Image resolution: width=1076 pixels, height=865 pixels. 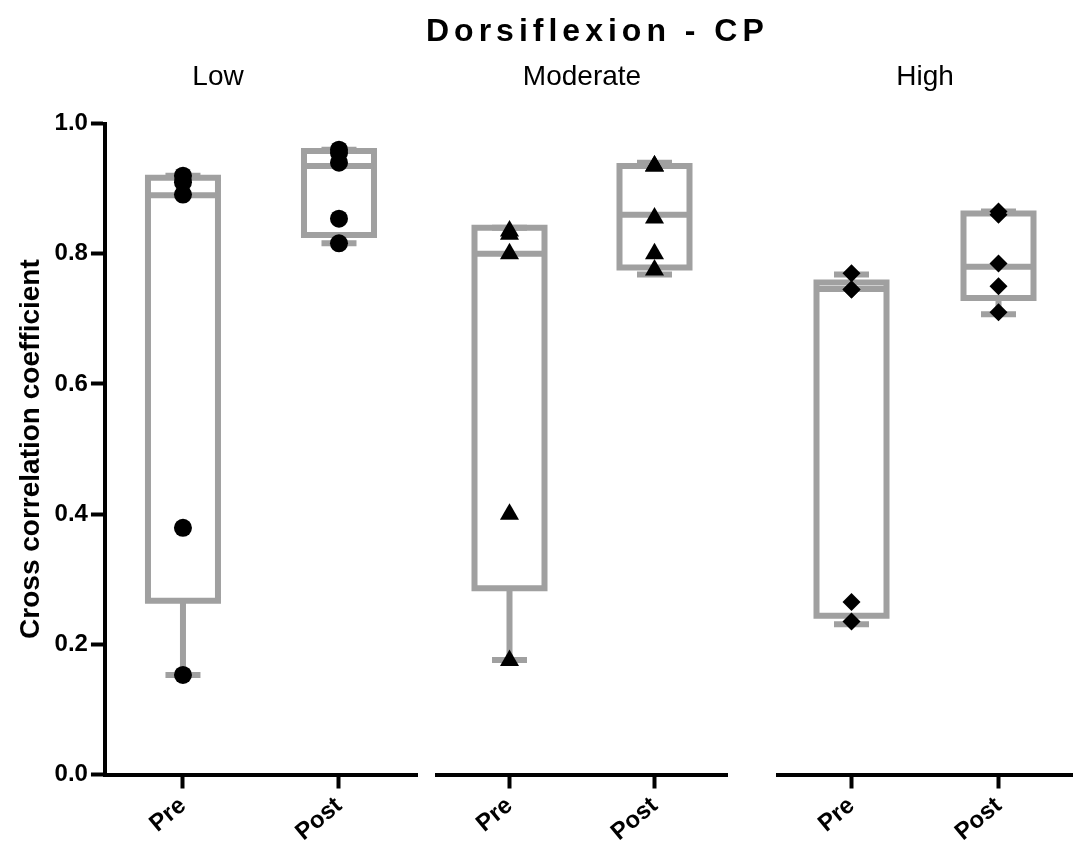 I want to click on y-tick-label: 0.4, so click(x=71, y=512).